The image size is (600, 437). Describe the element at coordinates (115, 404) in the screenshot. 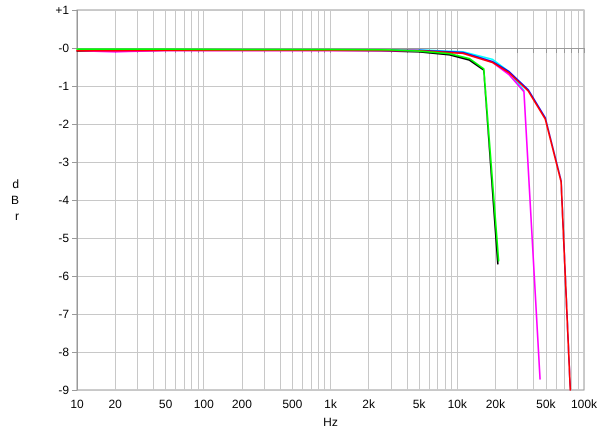

I see `x-tick-label: 20` at that location.